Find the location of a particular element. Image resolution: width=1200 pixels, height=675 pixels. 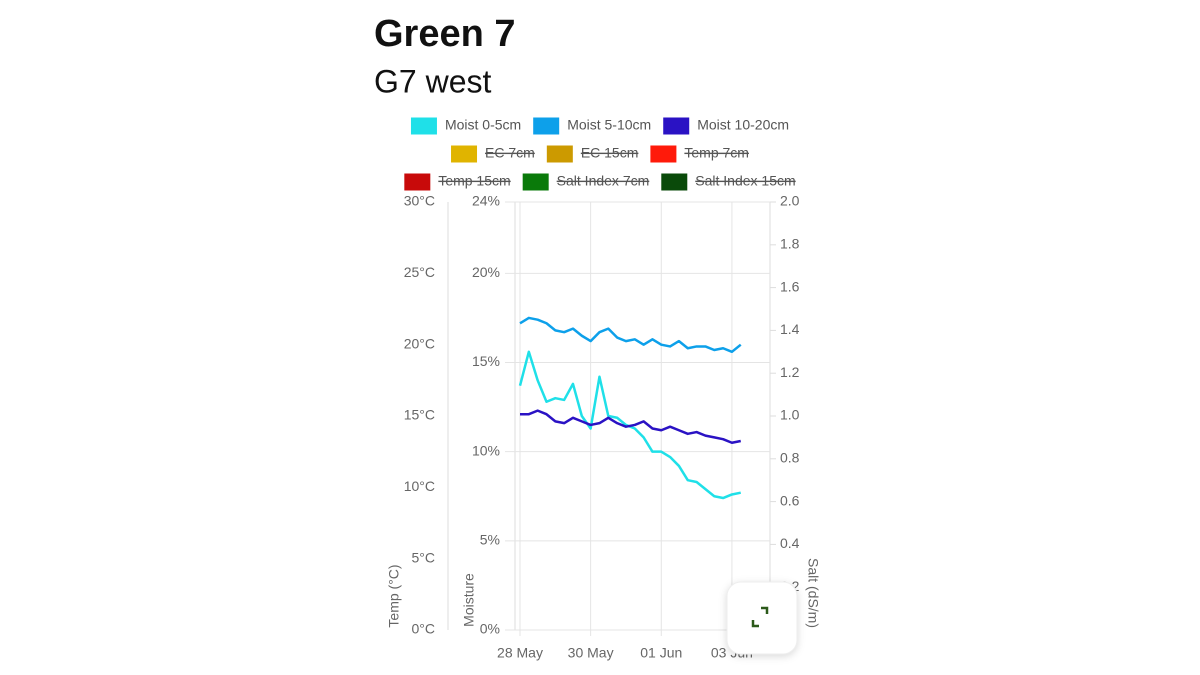

legend-item: Temp 15cm is located at coordinates (457, 182).